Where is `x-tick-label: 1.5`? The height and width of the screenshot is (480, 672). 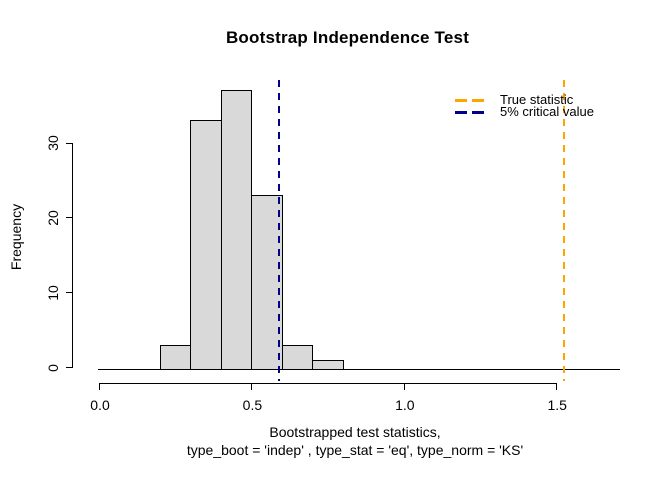 x-tick-label: 1.5 is located at coordinates (557, 405).